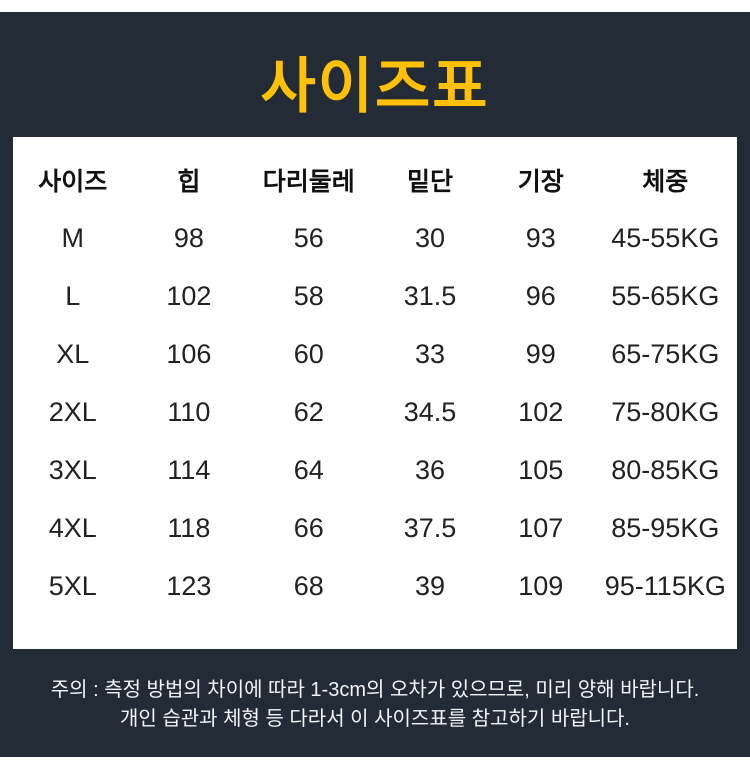 Image resolution: width=750 pixels, height=766 pixels. What do you see at coordinates (541, 411) in the screenshot?
I see `table-cell-length: 102` at bounding box center [541, 411].